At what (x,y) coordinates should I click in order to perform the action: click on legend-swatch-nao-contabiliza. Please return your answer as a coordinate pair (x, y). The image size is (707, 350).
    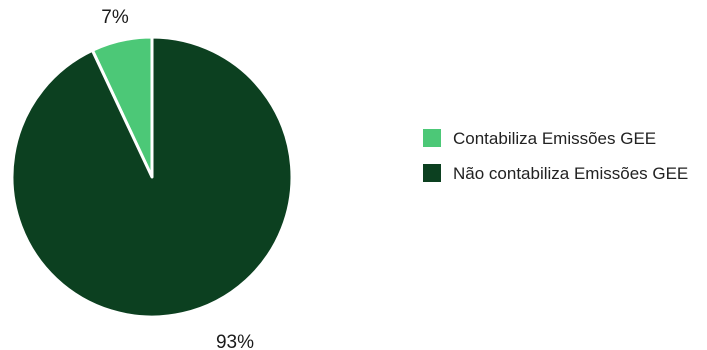
    Looking at the image, I should click on (432, 173).